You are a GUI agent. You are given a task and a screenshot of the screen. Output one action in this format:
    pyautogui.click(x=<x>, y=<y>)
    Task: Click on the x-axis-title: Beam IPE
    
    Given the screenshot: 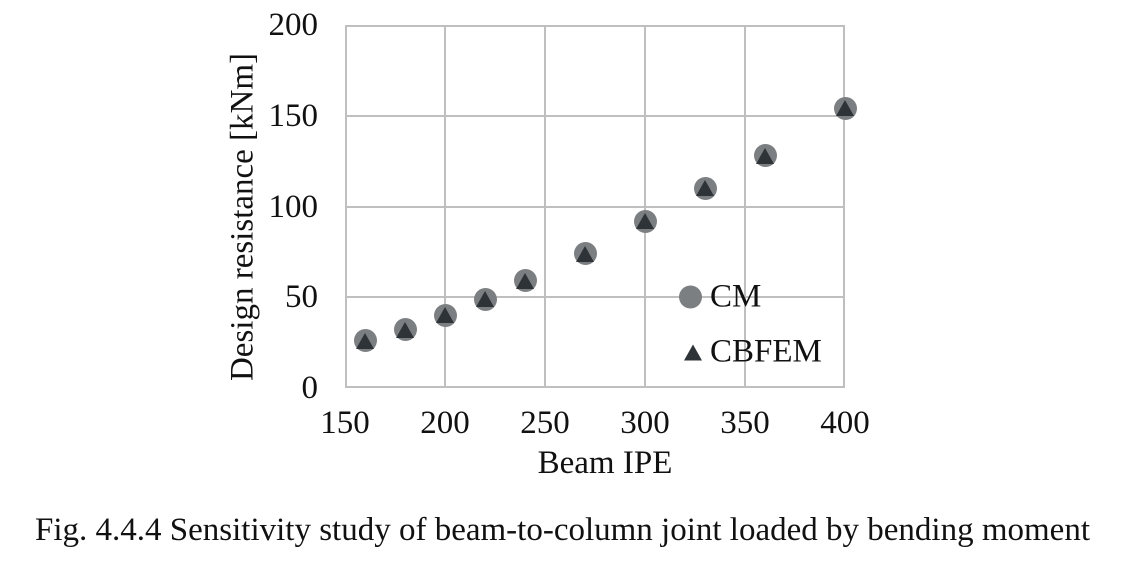 What is the action you would take?
    pyautogui.click(x=605, y=463)
    